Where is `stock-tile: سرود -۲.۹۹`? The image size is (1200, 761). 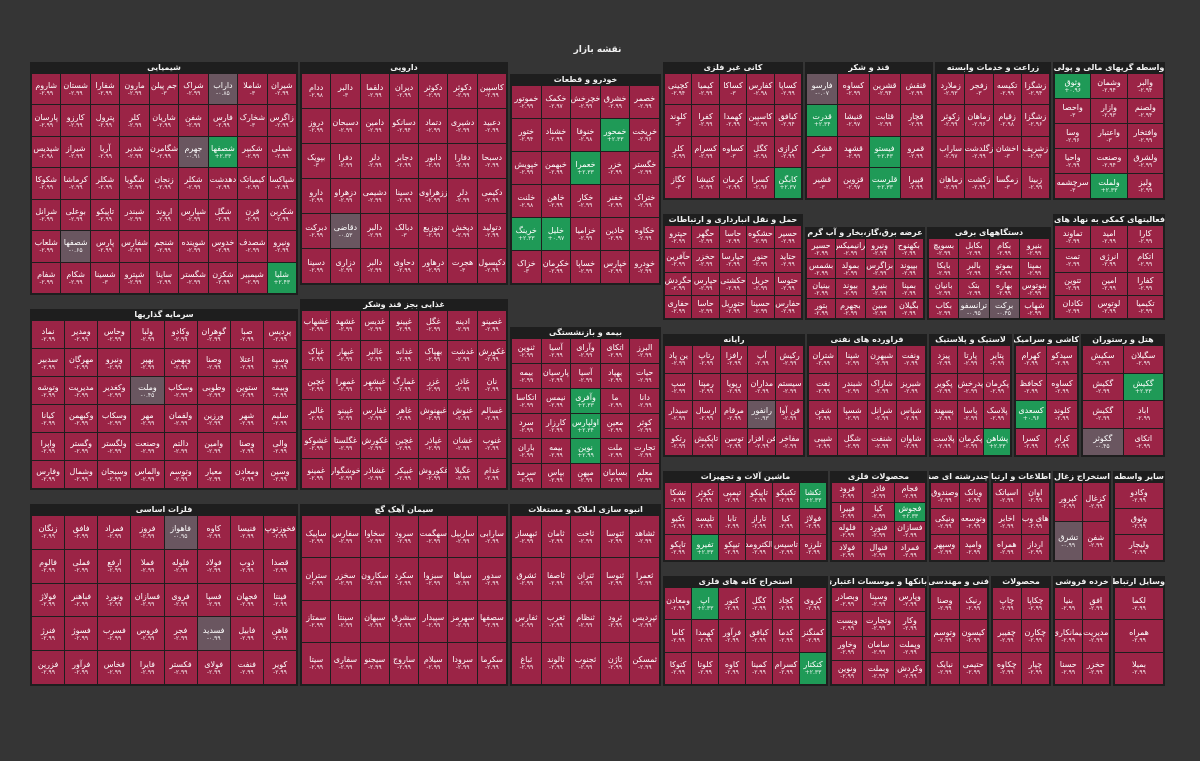
stock-tile: سرود -۲.۹۹ is located at coordinates (404, 537).